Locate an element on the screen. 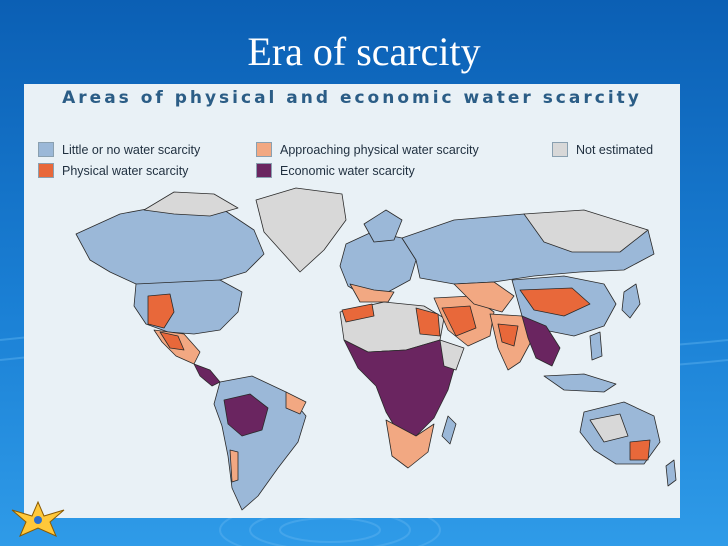 Image resolution: width=728 pixels, height=546 pixels. region-arabia-physical is located at coordinates (459, 321).